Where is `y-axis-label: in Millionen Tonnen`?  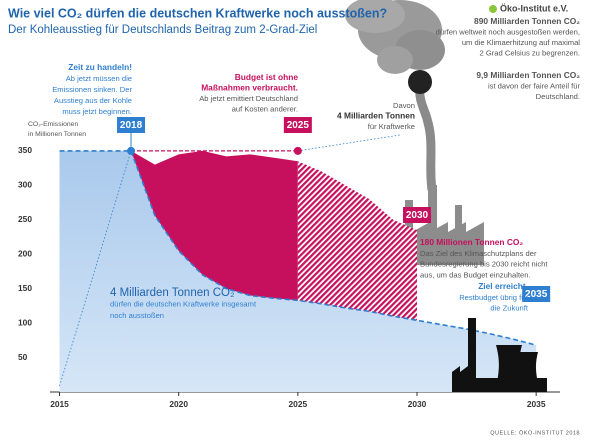 y-axis-label: in Millionen Tonnen is located at coordinates (57, 134).